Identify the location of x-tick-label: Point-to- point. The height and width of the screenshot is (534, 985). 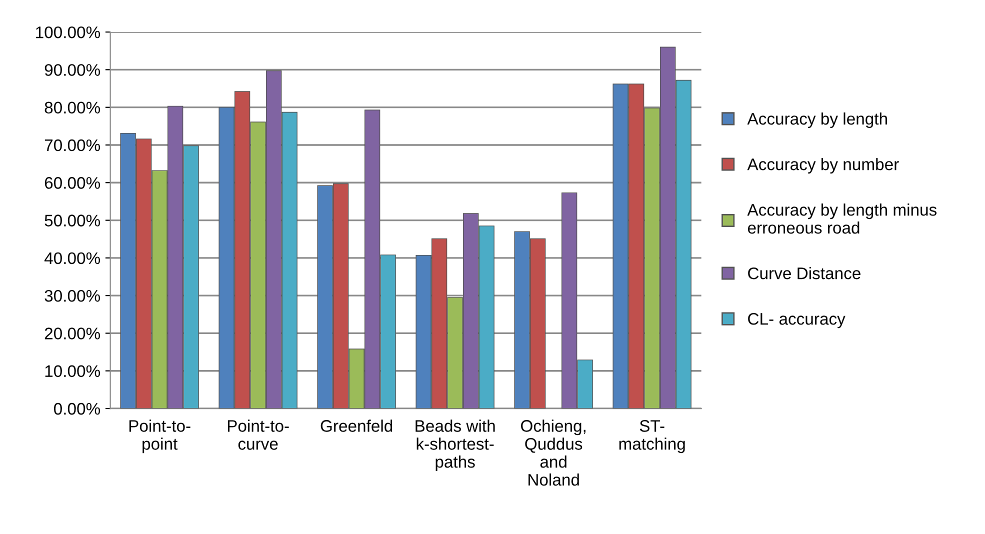
(159, 437).